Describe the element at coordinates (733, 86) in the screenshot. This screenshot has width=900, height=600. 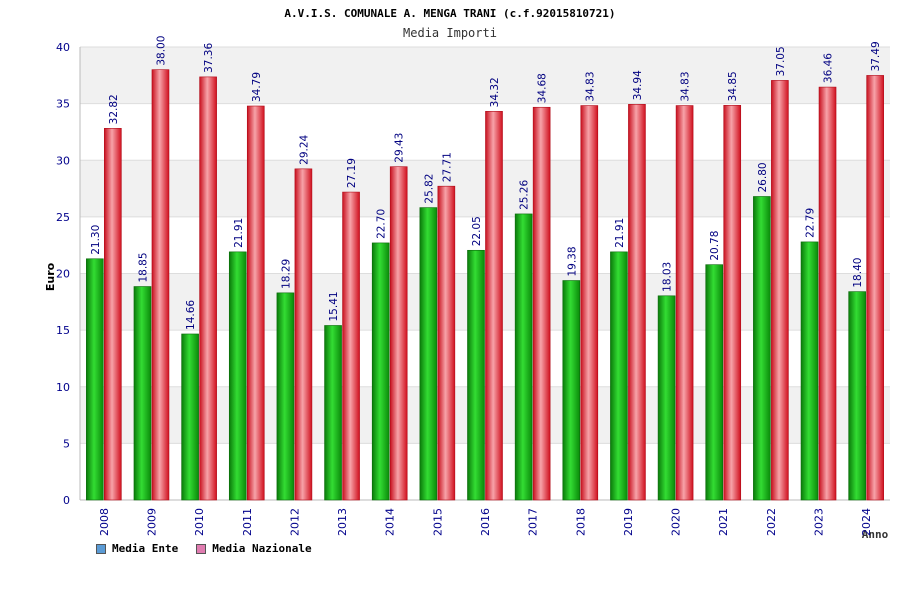
I see `data-label: 34.85` at that location.